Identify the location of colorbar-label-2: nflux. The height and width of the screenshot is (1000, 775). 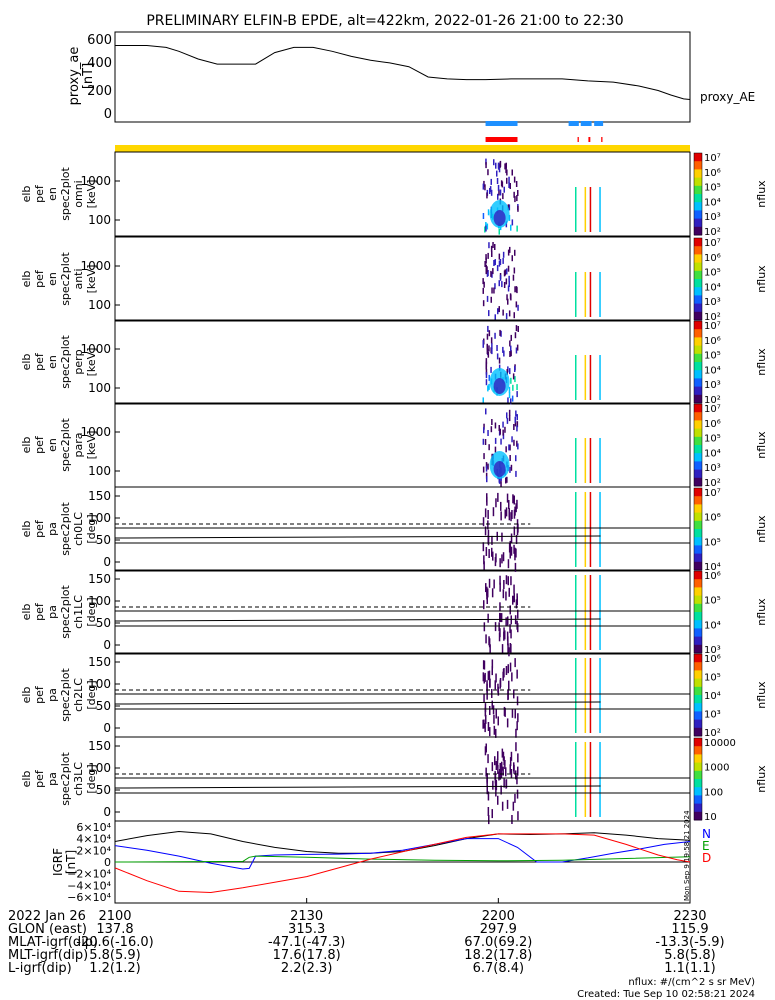
(761, 362).